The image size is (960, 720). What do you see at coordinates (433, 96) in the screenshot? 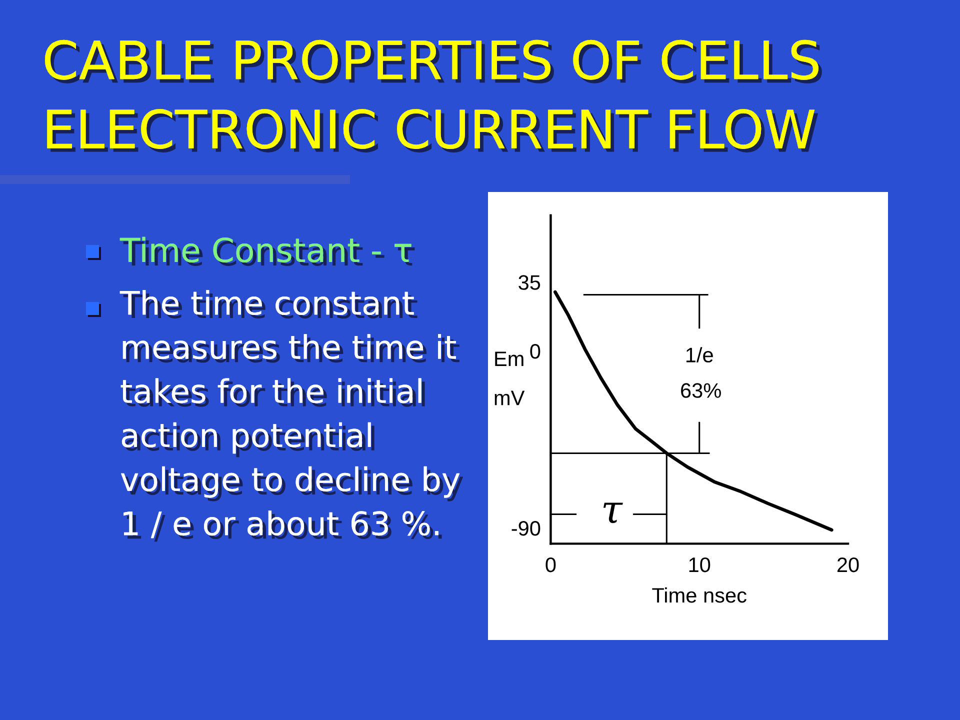
I see `chart-title: CABLE PROPERTIES OF CELLS ELECTRONIC CURRENT FLOW` at bounding box center [433, 96].